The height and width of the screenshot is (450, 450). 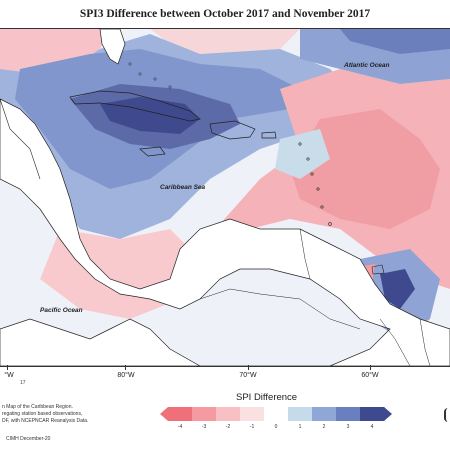 I want to click on legend-tick-label: 4, so click(x=372, y=427).